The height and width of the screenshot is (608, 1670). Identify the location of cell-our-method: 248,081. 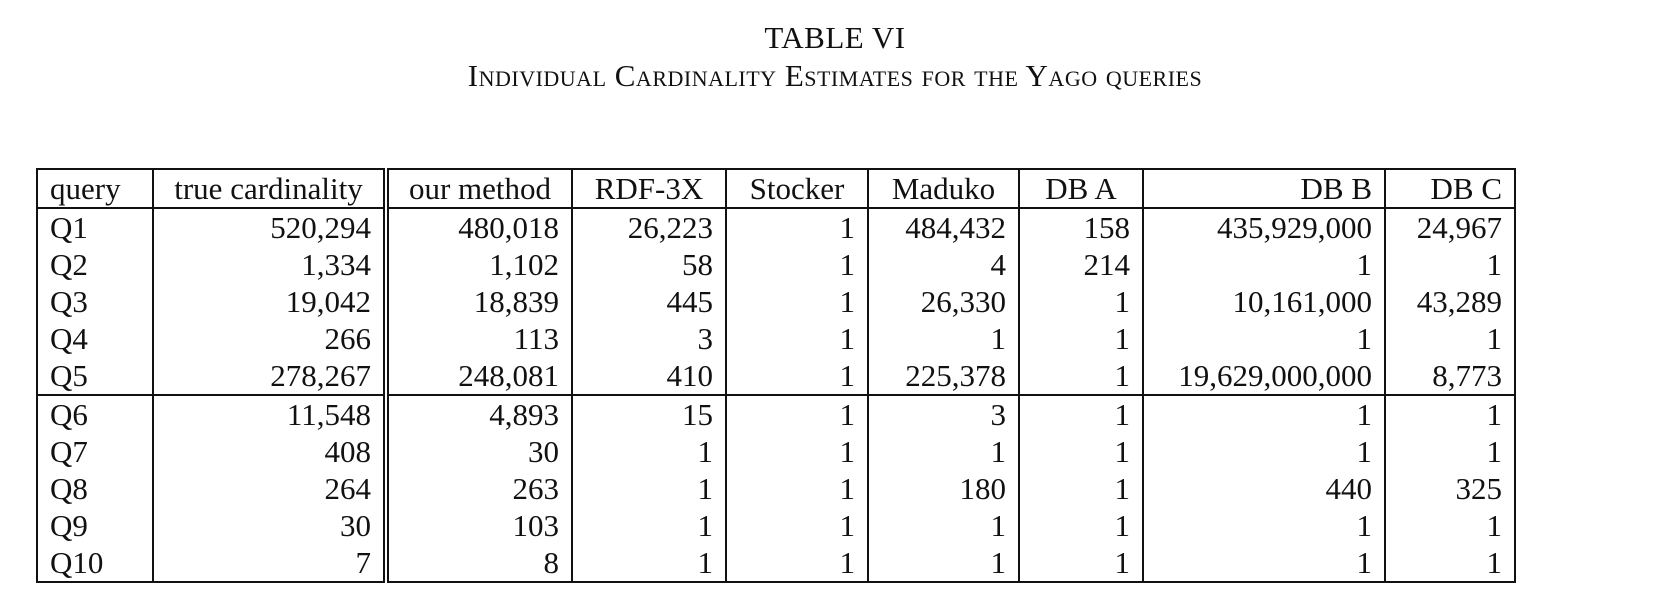
(479, 376).